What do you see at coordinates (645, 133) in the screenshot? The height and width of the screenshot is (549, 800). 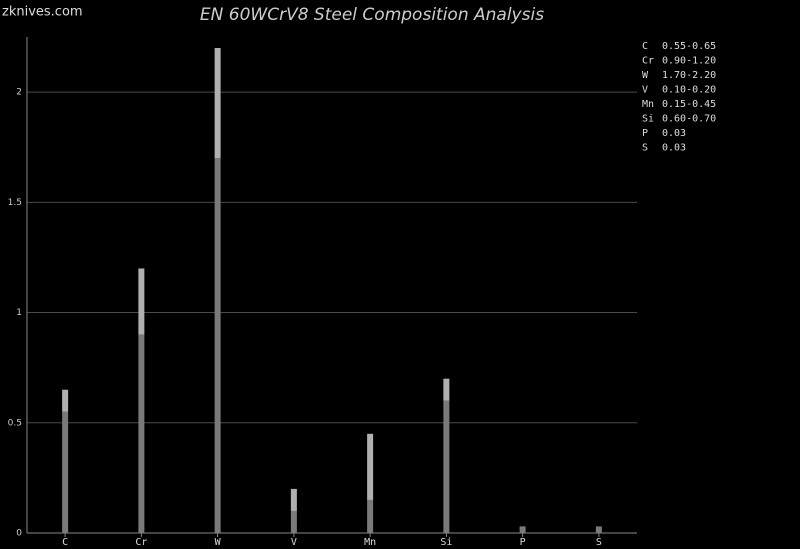 I see `legend-element: P` at bounding box center [645, 133].